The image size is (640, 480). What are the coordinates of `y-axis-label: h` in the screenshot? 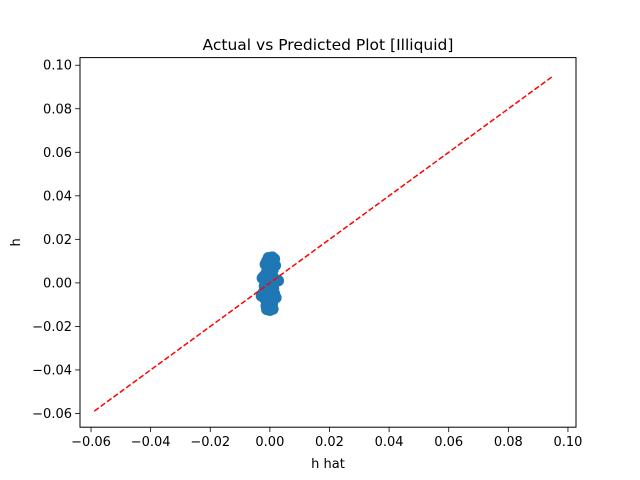 It's located at (16, 242).